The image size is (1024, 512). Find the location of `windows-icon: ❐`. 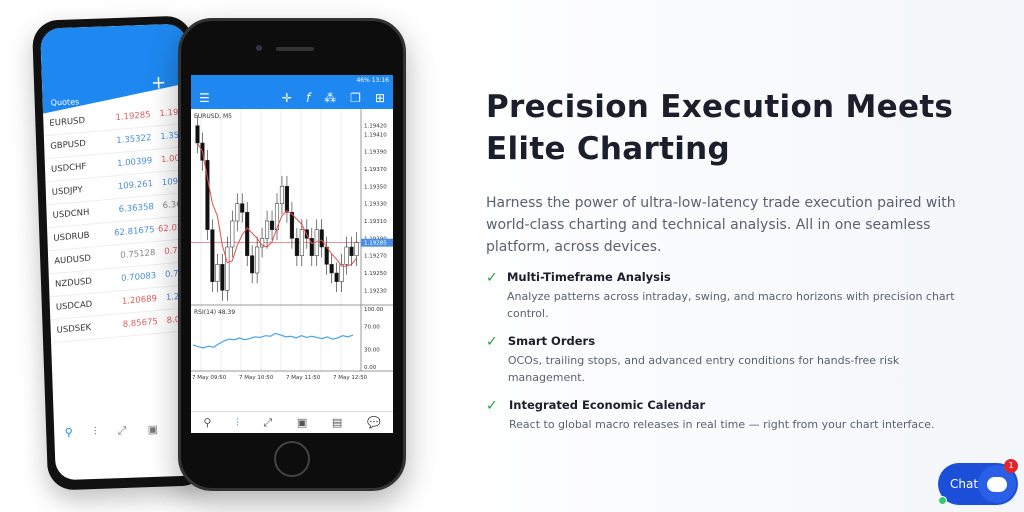

windows-icon: ❐ is located at coordinates (355, 98).